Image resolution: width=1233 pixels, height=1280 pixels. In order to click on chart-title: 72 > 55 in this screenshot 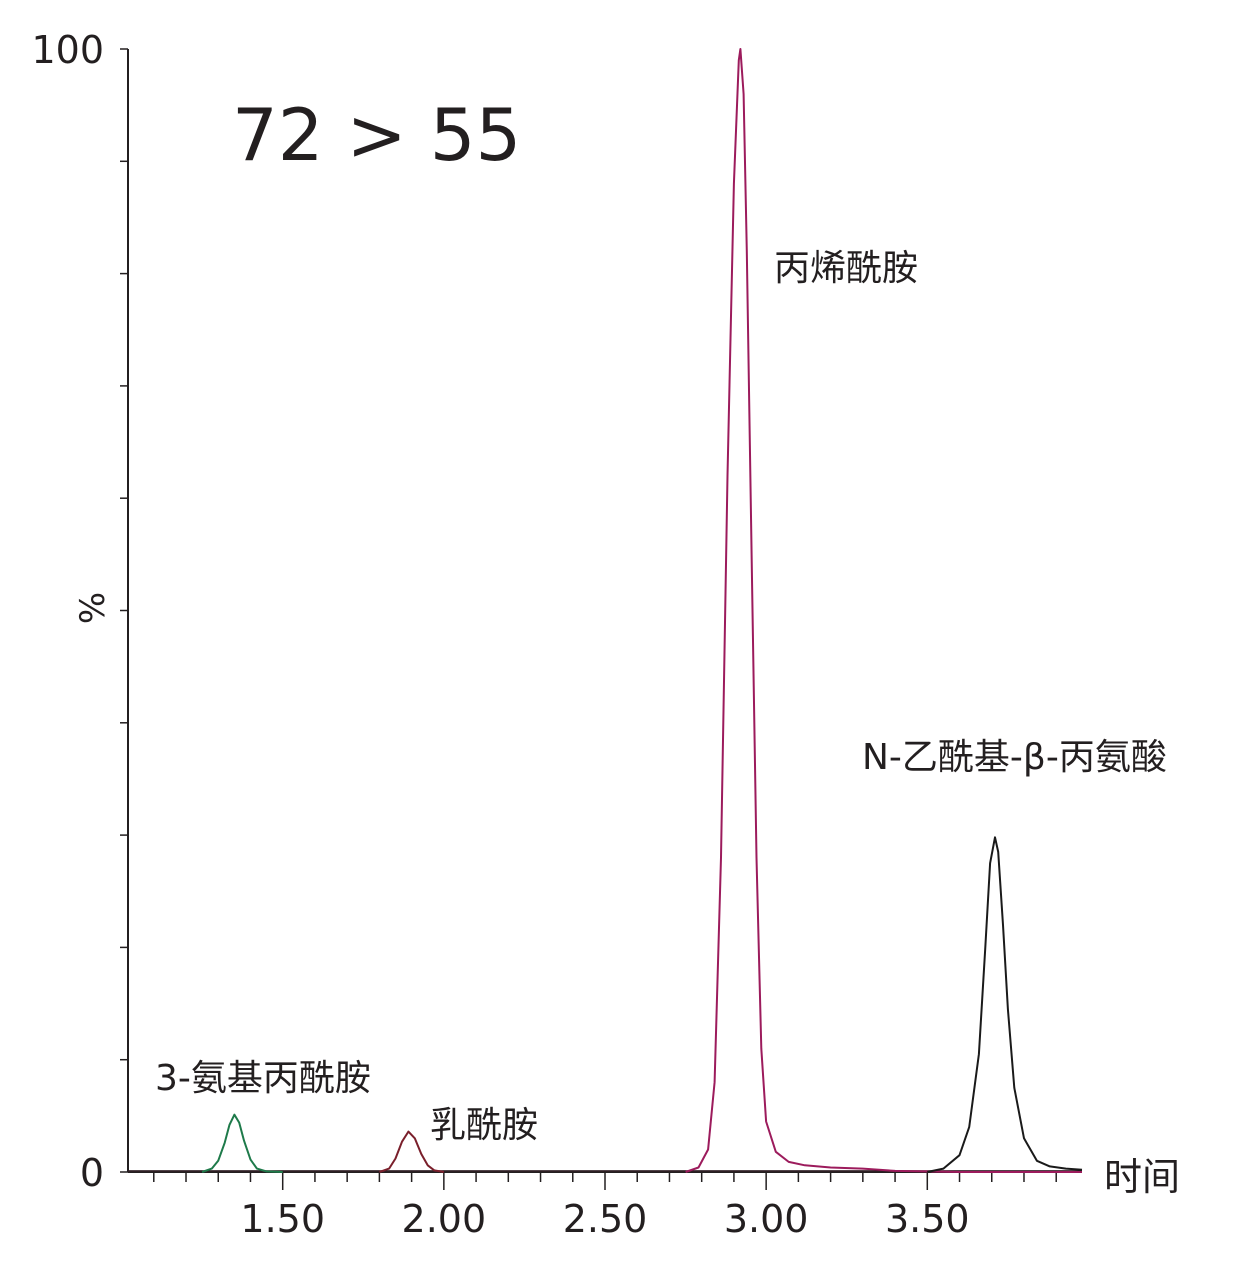, I will do `click(376, 135)`.